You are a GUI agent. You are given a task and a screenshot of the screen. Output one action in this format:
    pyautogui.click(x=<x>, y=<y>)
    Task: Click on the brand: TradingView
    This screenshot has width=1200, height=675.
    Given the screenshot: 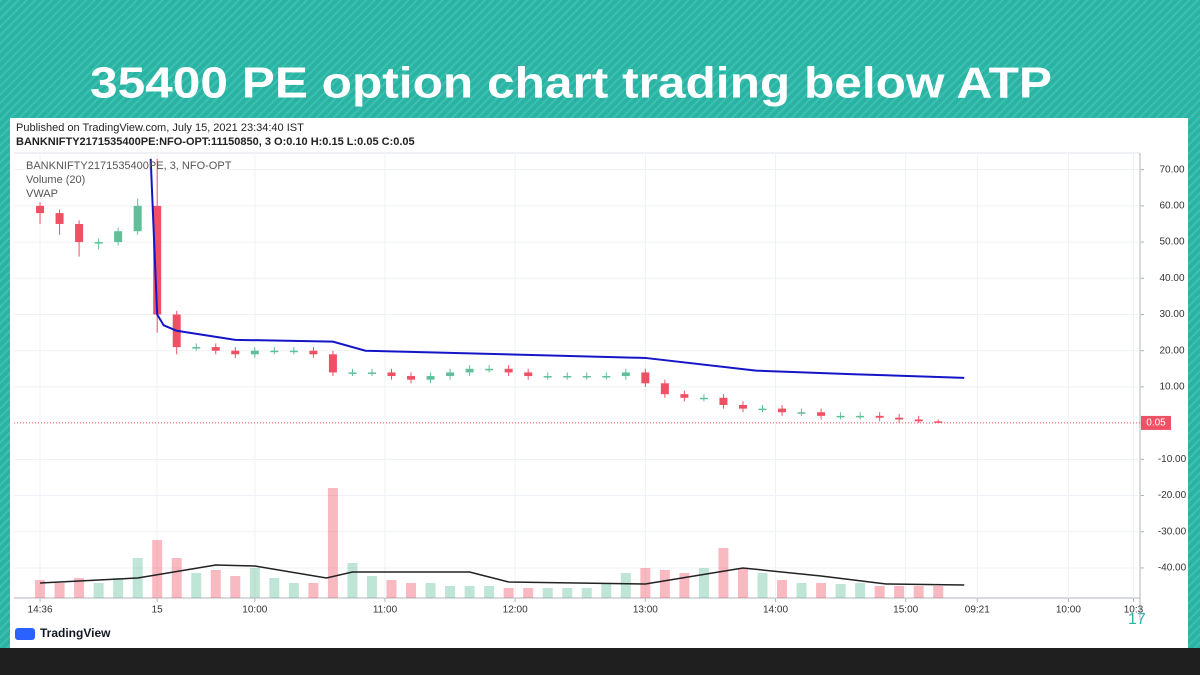 What is the action you would take?
    pyautogui.click(x=75, y=633)
    